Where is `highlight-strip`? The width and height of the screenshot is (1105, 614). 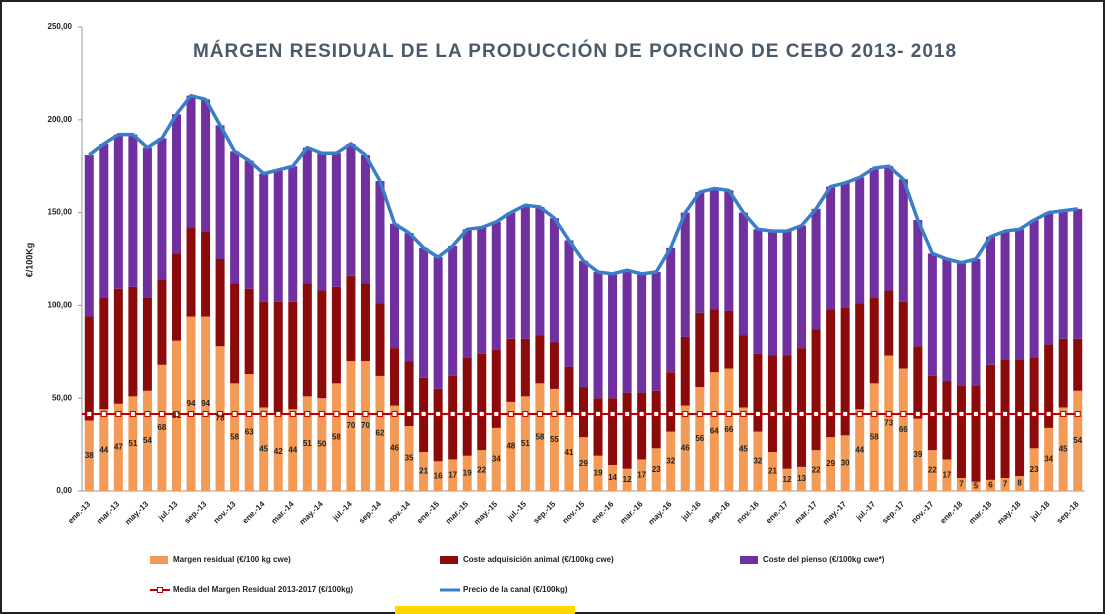 highlight-strip is located at coordinates (485, 610).